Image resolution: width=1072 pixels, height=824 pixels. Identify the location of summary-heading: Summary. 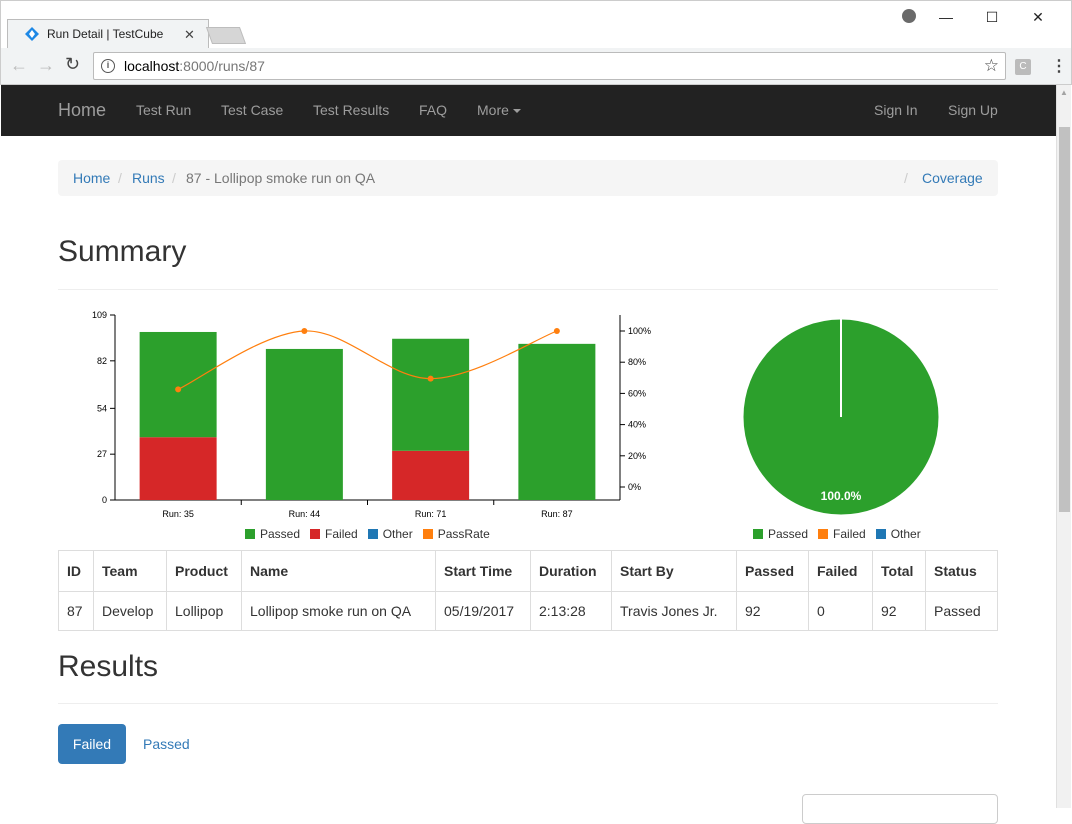
(122, 251).